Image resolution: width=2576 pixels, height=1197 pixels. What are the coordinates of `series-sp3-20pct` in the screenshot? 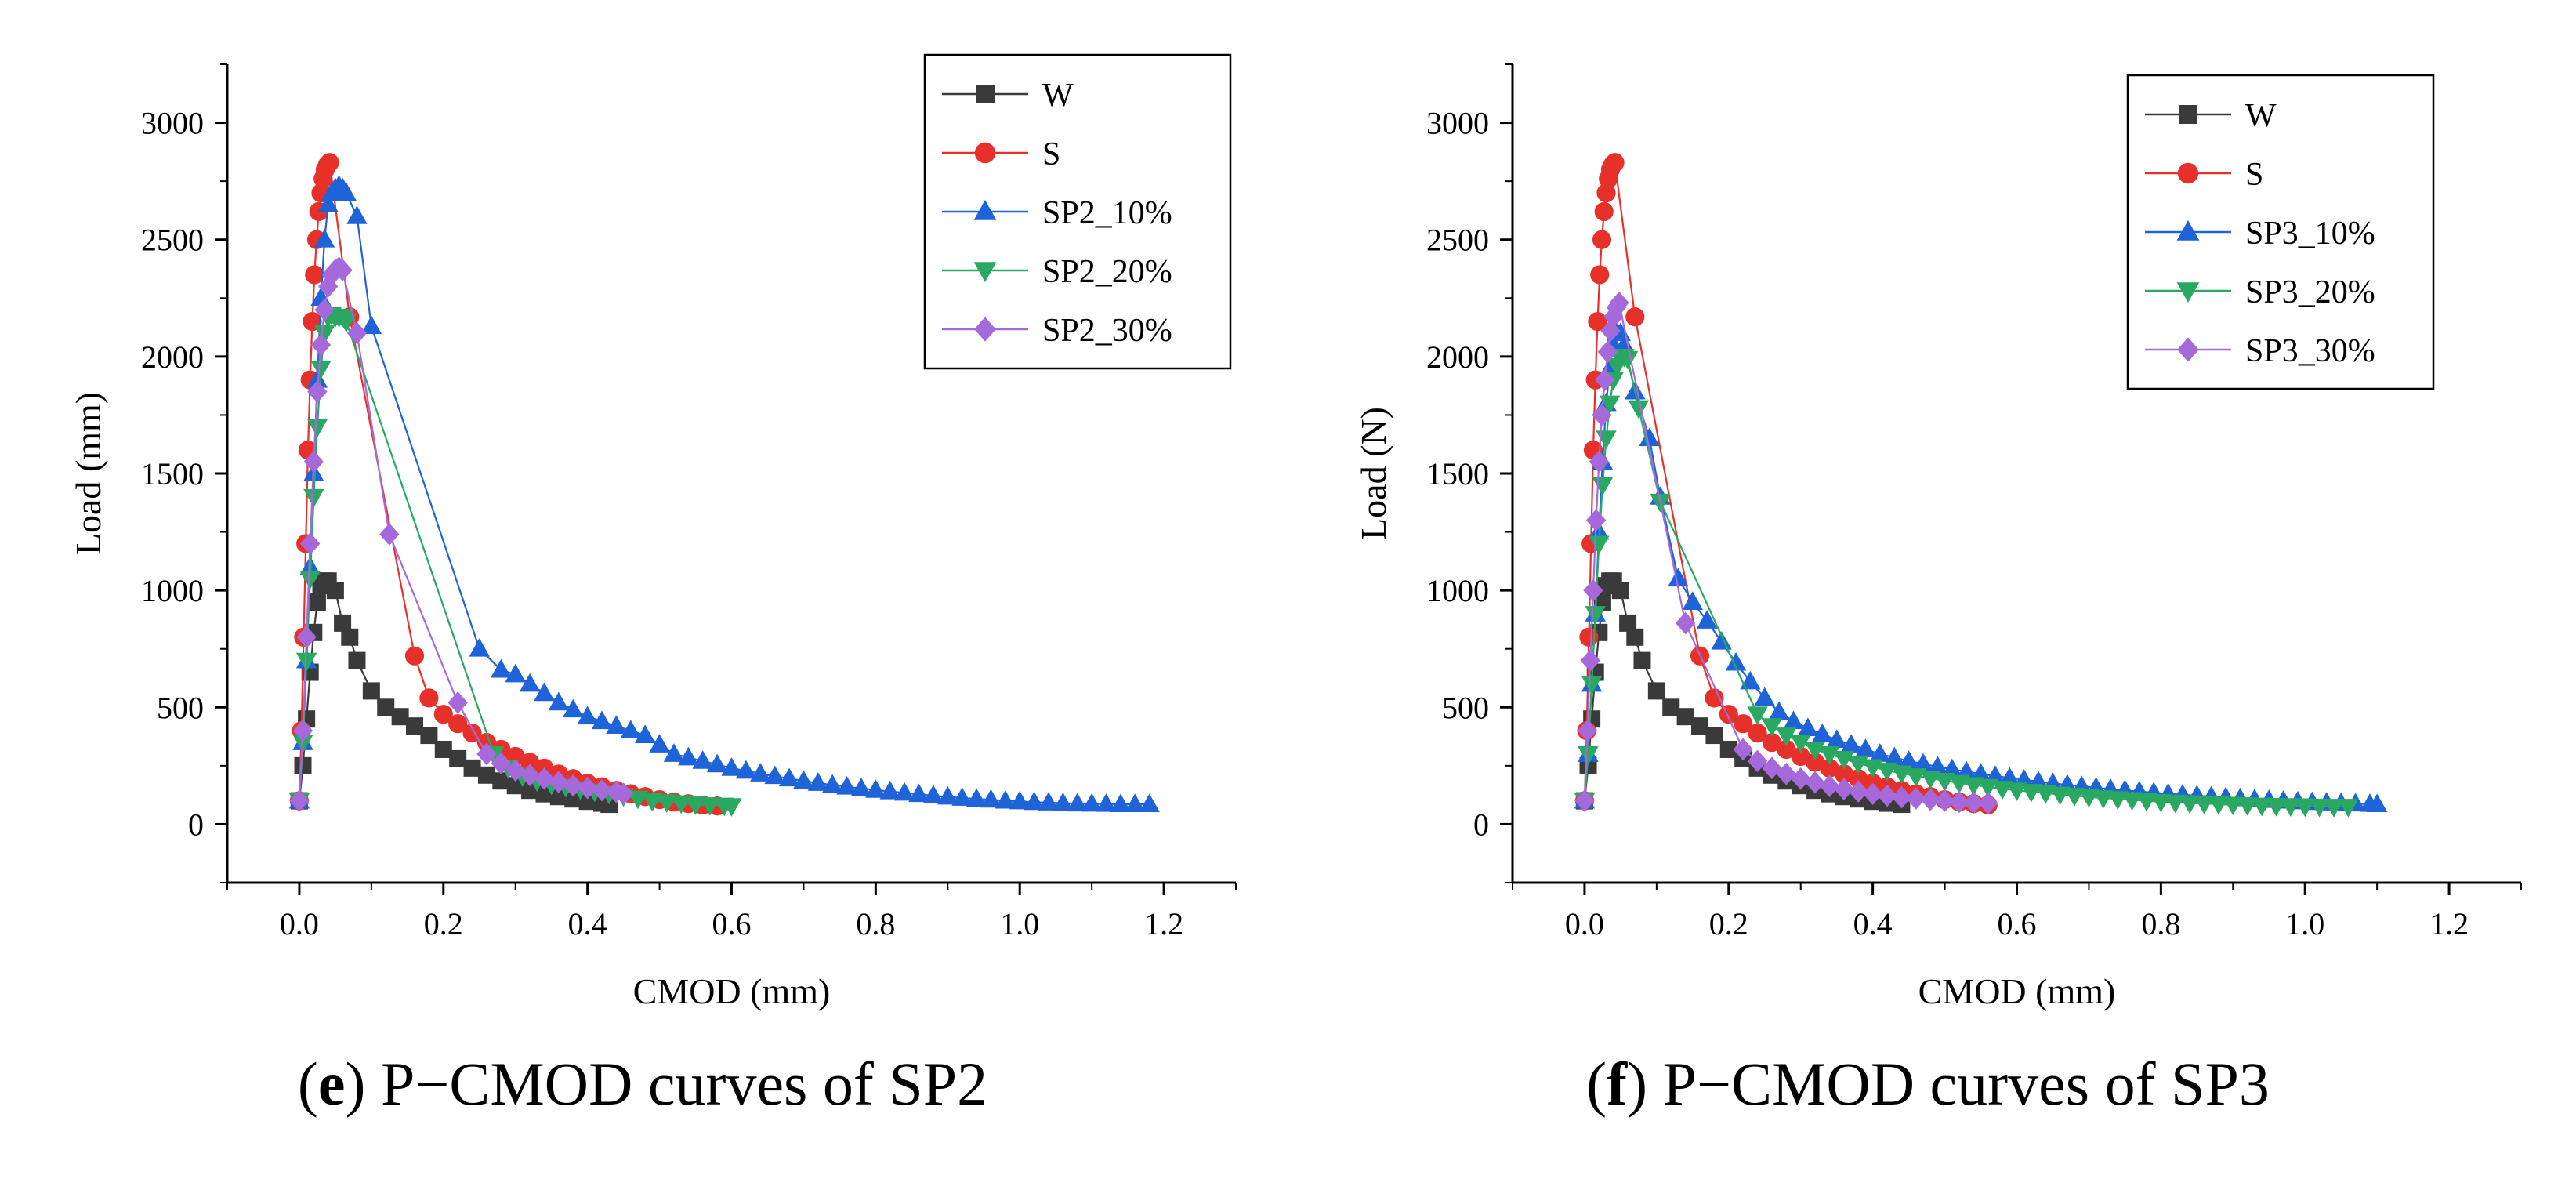 It's located at (1966, 583).